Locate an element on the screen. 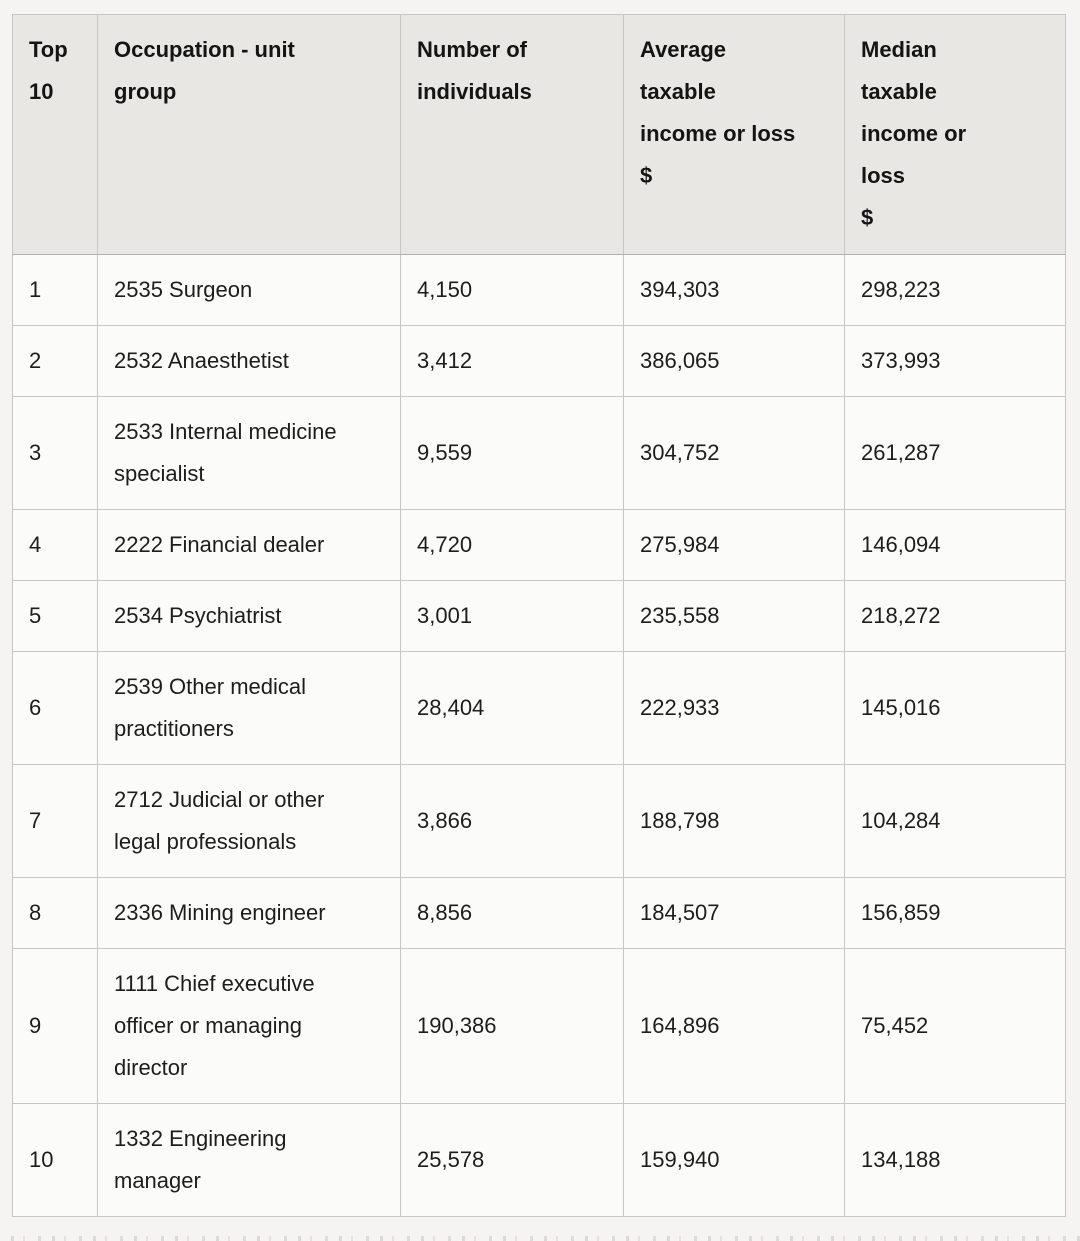 This screenshot has width=1080, height=1241. median-income-cell: 261,287 is located at coordinates (955, 453).